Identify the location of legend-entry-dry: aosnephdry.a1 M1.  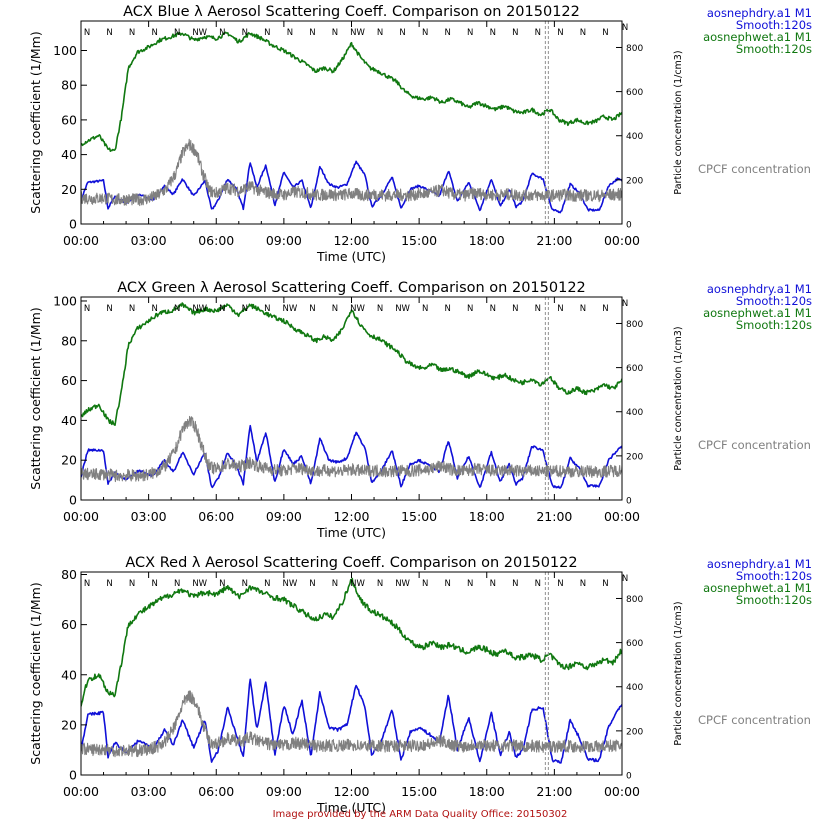
(759, 13).